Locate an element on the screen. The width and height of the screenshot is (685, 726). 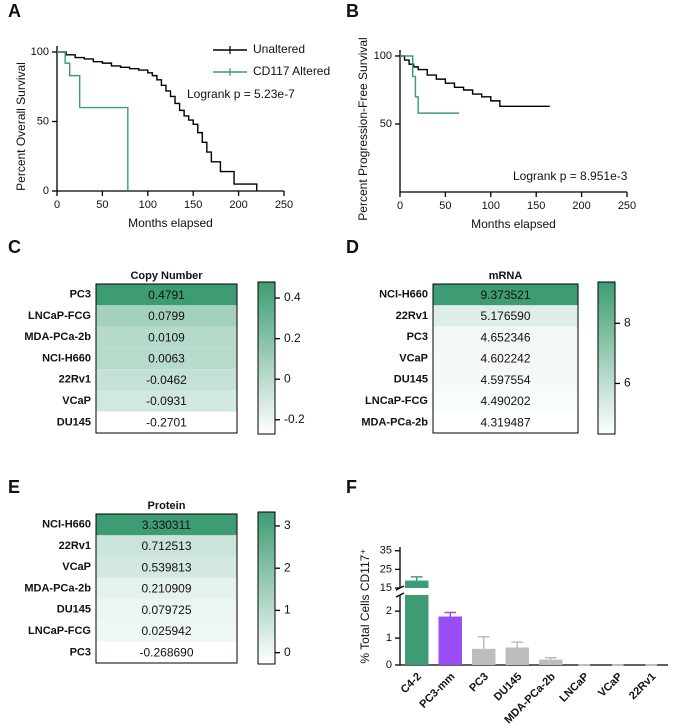
axis-break is located at coordinates (400, 595).